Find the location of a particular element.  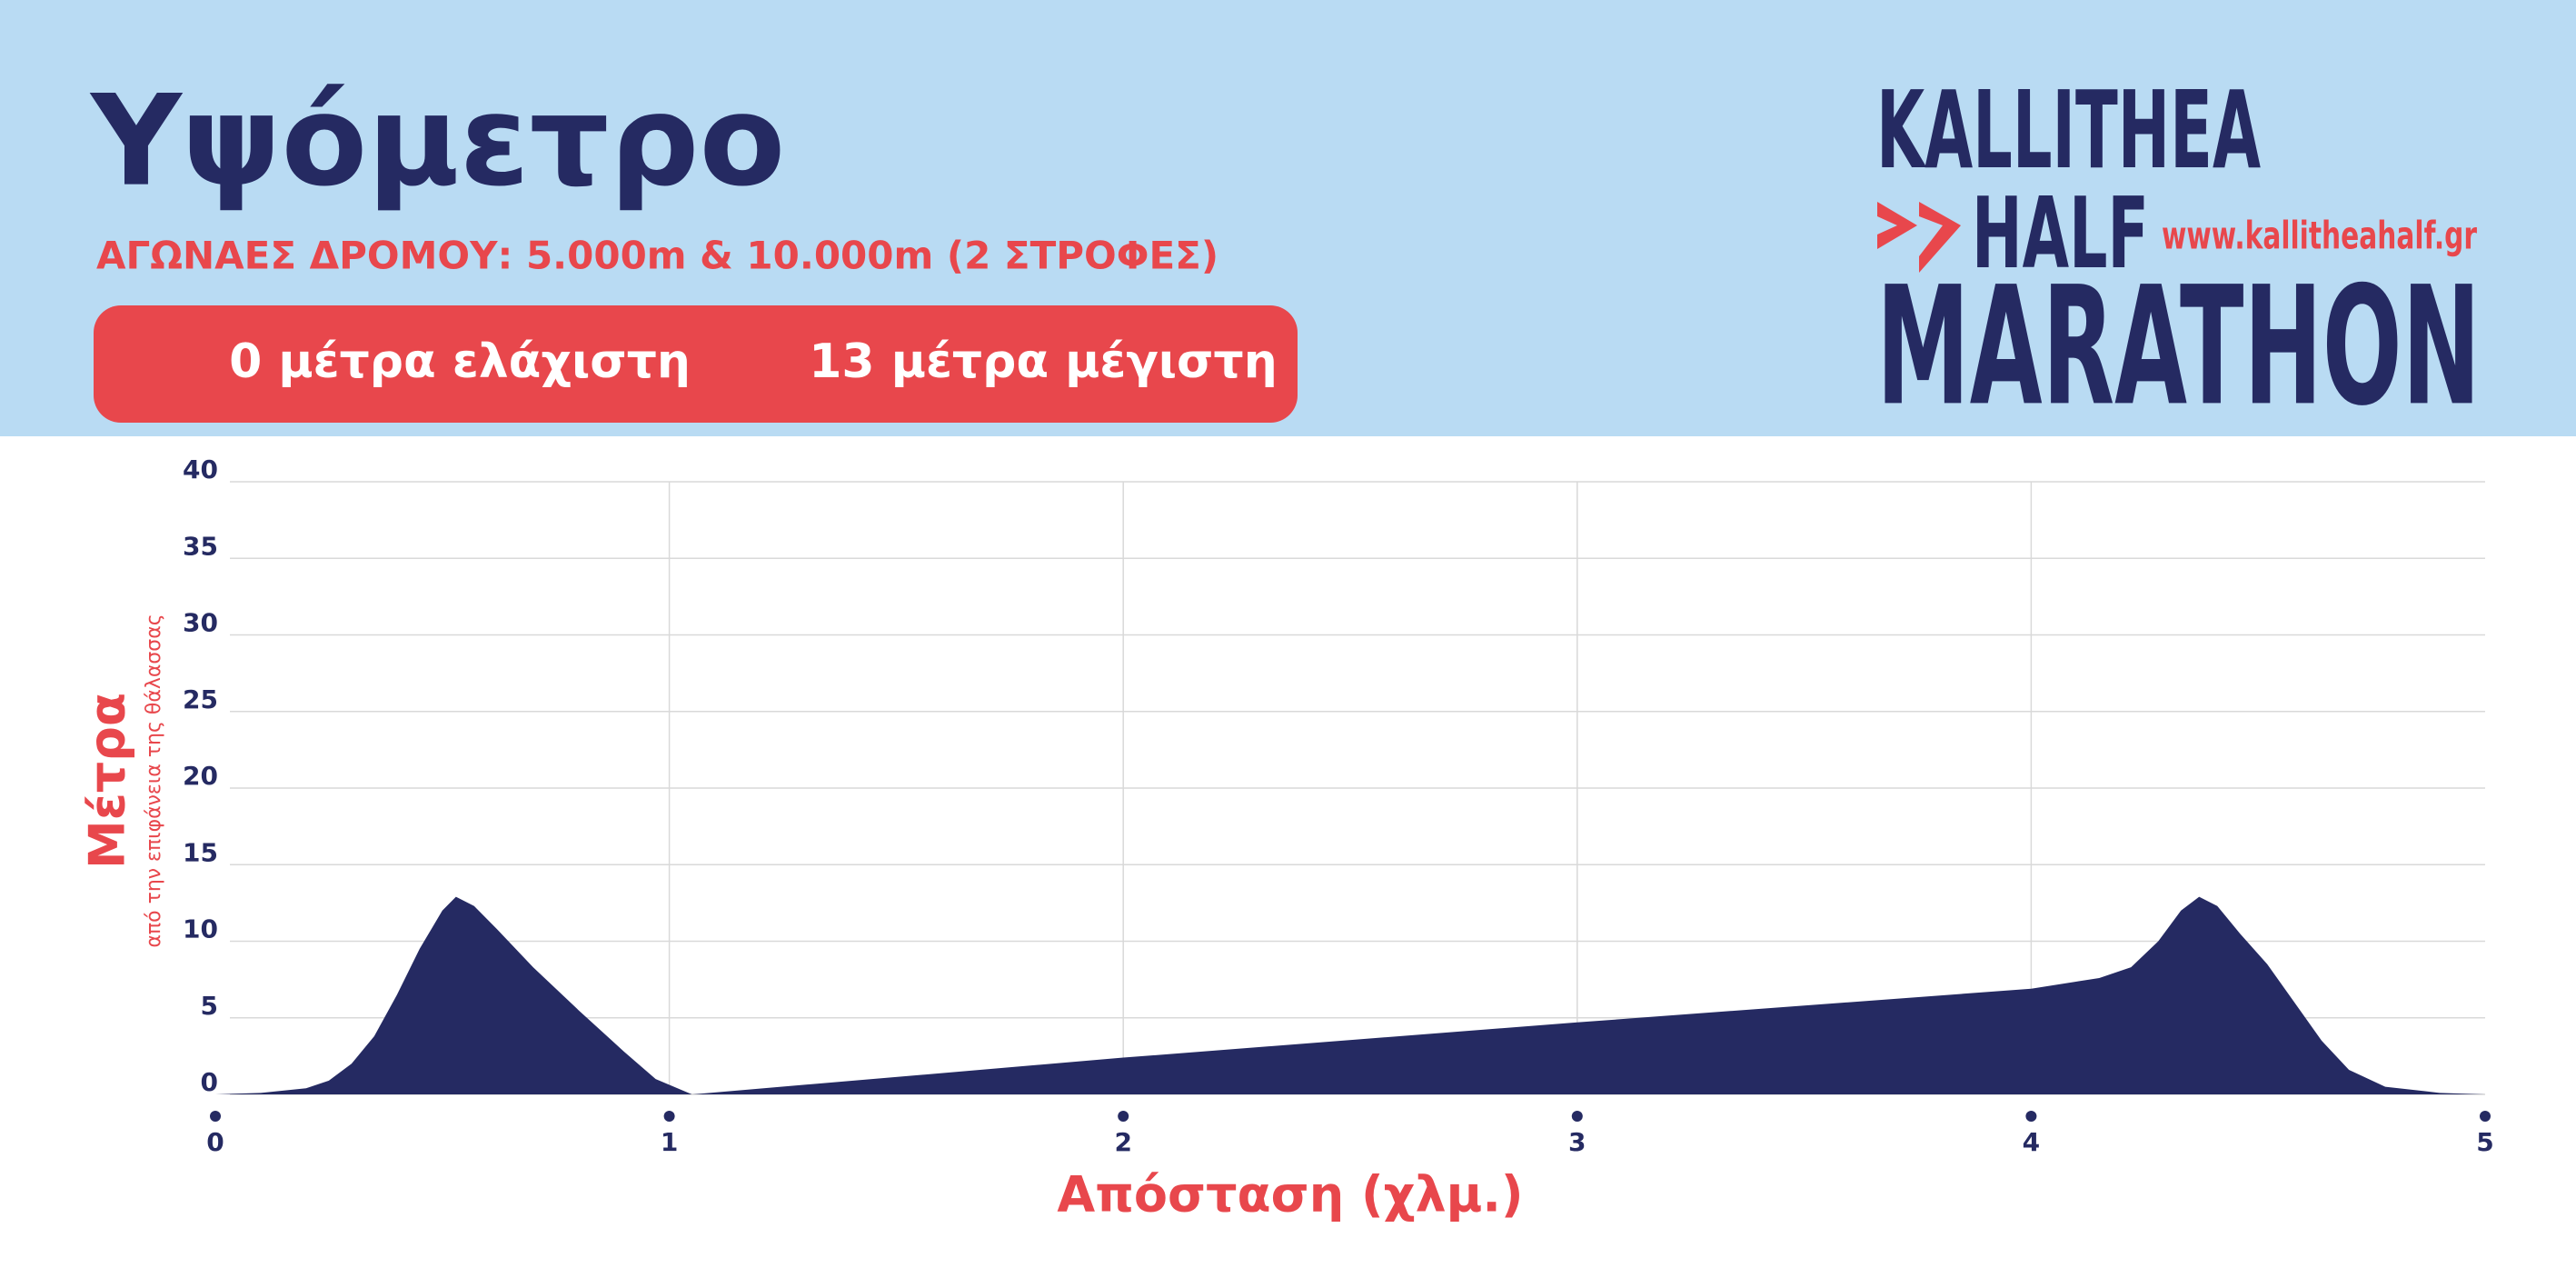

max-label: 13 μέτρα μέγιστη is located at coordinates (1043, 361).